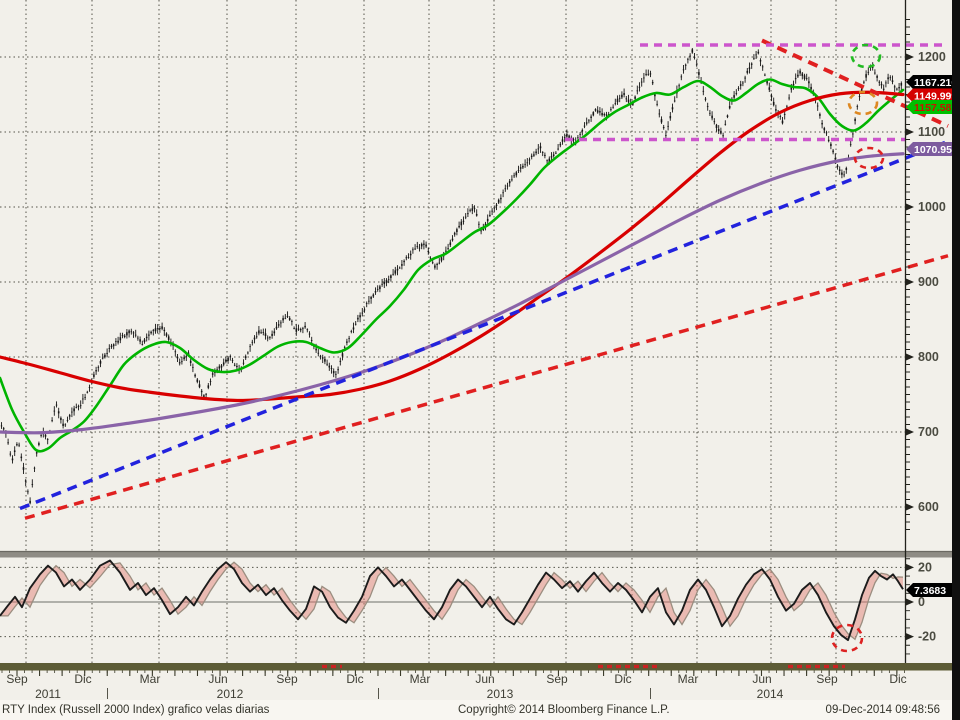  I want to click on price-tag-2-shape, so click(929, 107).